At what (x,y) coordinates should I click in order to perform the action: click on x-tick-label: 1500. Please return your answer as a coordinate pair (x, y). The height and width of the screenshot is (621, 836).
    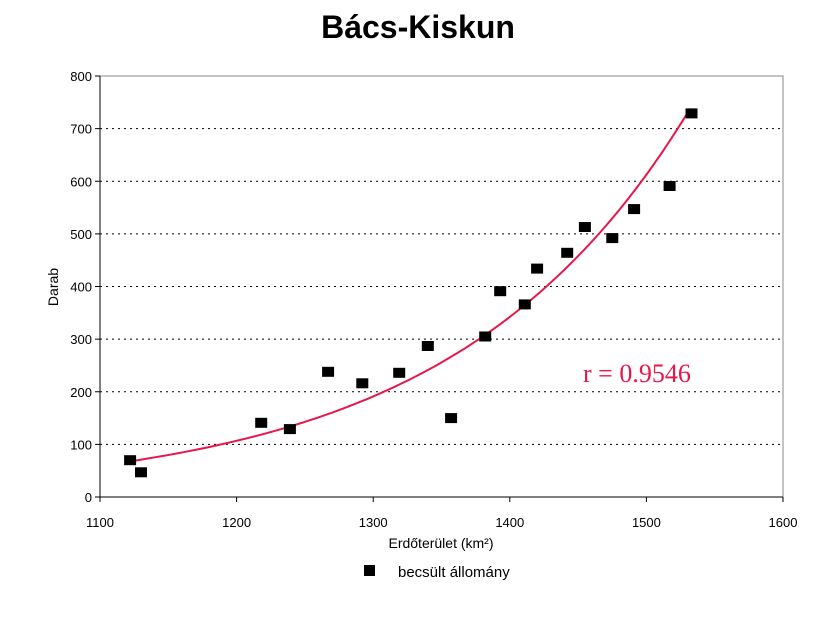
    Looking at the image, I should click on (646, 522).